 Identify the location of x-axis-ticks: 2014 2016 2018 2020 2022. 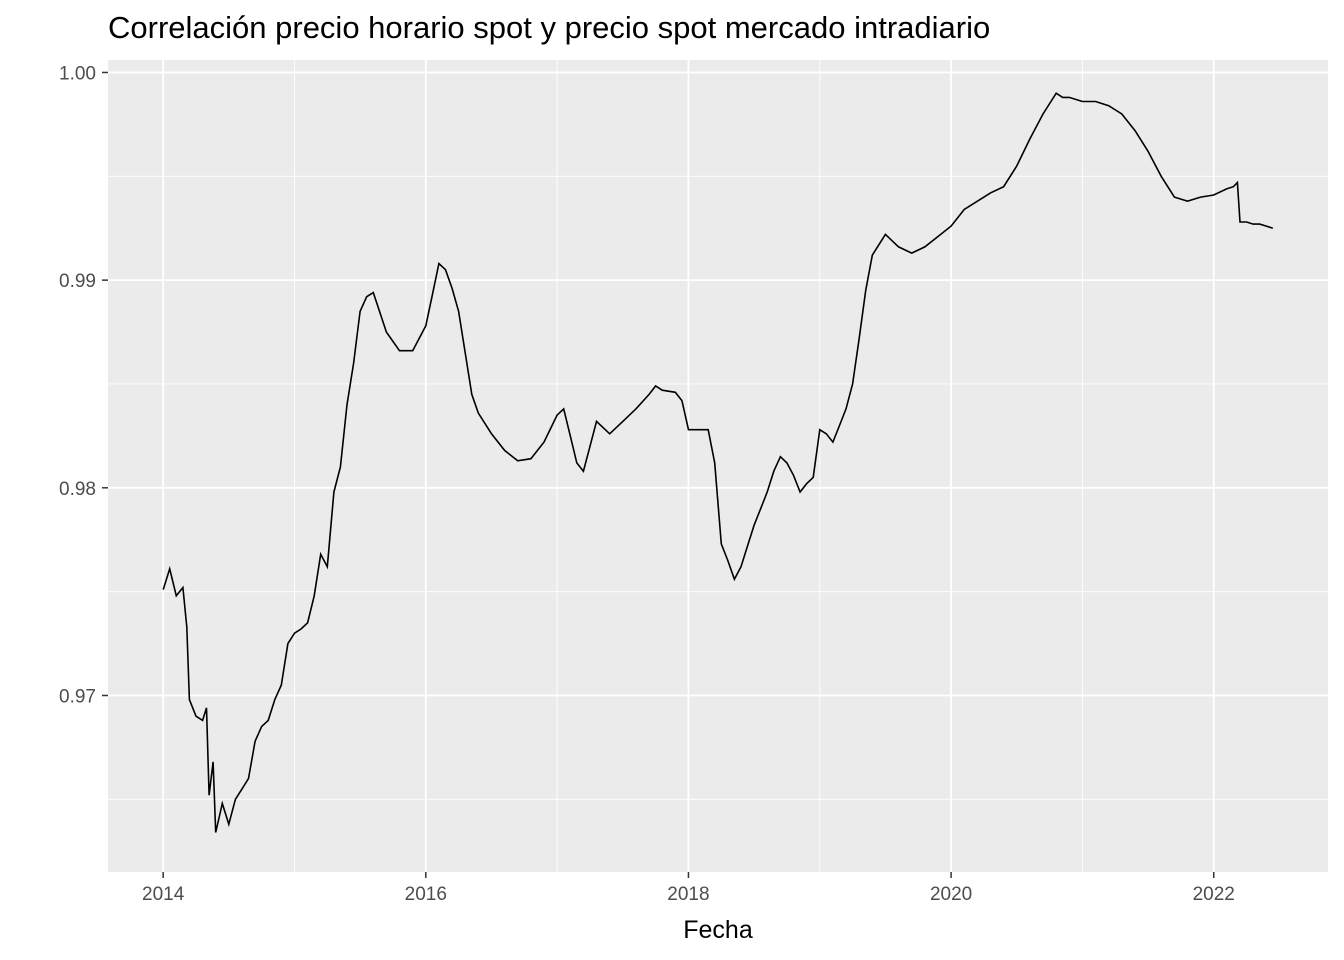
(688, 888).